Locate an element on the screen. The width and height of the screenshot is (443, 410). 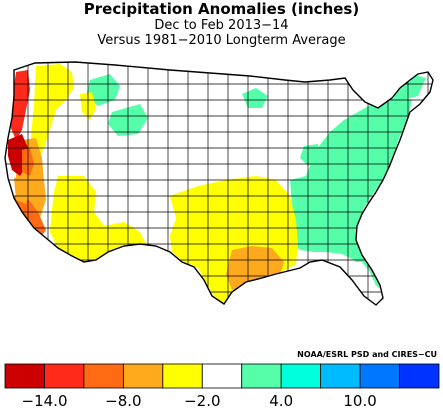
legend-tick-label: −14.0 is located at coordinates (44, 401).